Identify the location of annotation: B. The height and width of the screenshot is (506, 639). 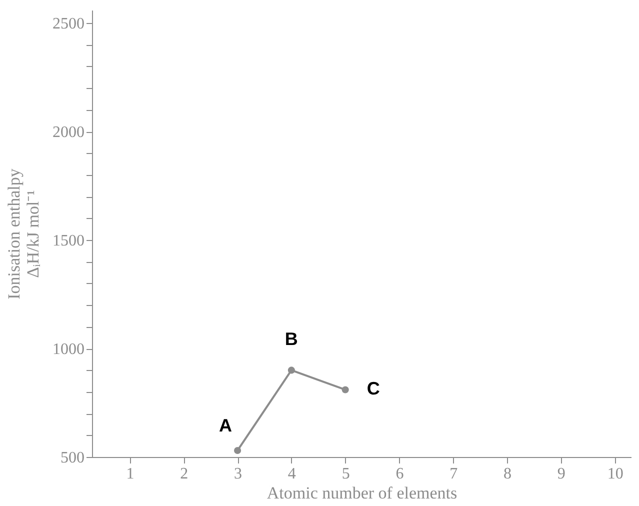
(291, 339).